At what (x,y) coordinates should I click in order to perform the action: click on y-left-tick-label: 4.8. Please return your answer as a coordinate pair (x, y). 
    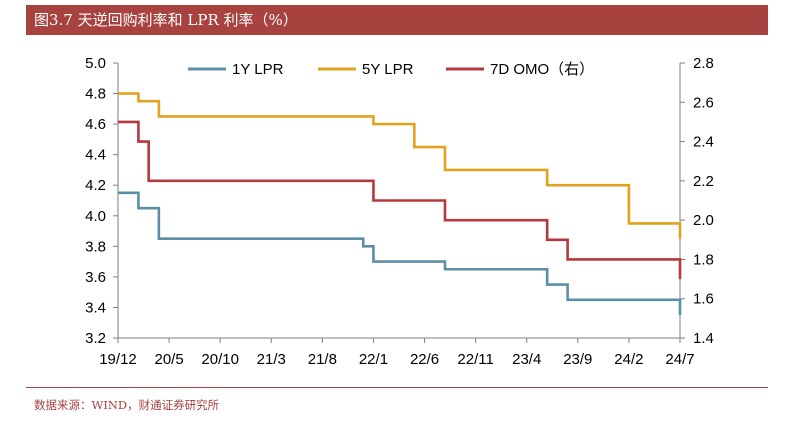
    Looking at the image, I should click on (95, 94).